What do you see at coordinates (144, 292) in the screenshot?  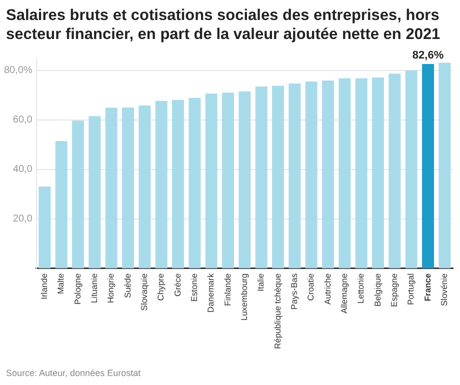 I see `x-tick-label: Slovaquie` at bounding box center [144, 292].